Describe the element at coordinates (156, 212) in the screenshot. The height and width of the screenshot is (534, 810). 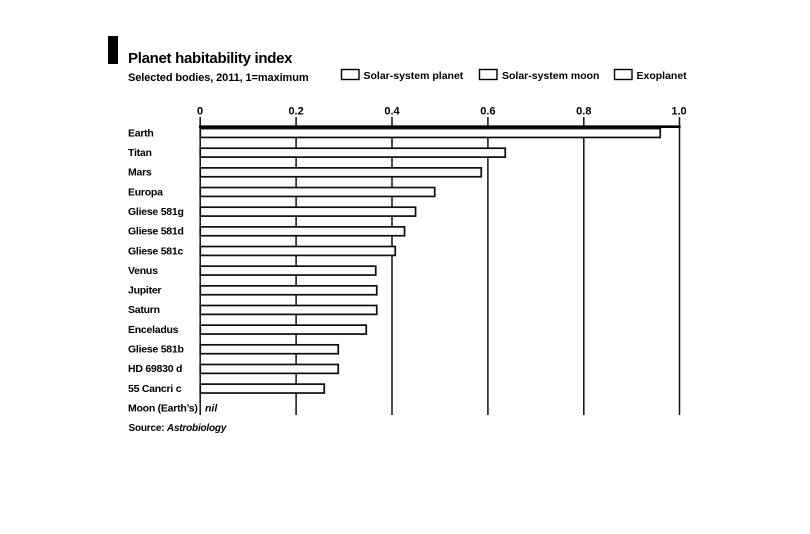
I see `svg-text: Gliese 581g` at that location.